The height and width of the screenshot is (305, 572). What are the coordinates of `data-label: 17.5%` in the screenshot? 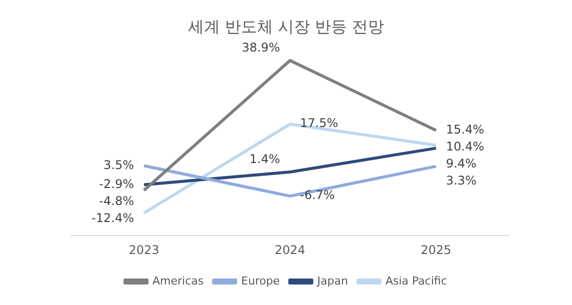 It's located at (319, 123).